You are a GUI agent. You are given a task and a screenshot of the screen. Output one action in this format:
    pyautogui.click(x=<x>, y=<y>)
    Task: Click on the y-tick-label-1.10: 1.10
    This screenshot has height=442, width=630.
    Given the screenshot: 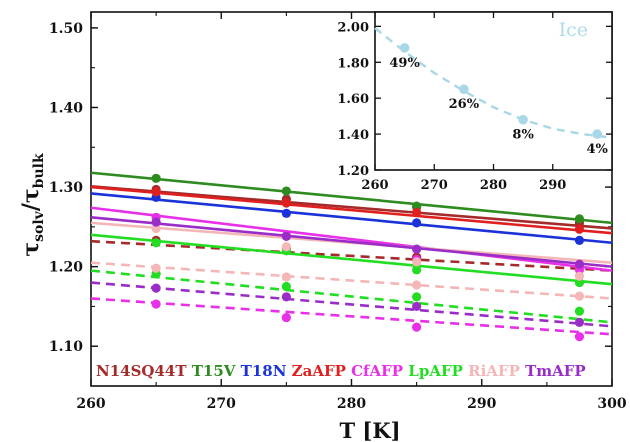 What is the action you would take?
    pyautogui.click(x=66, y=347)
    